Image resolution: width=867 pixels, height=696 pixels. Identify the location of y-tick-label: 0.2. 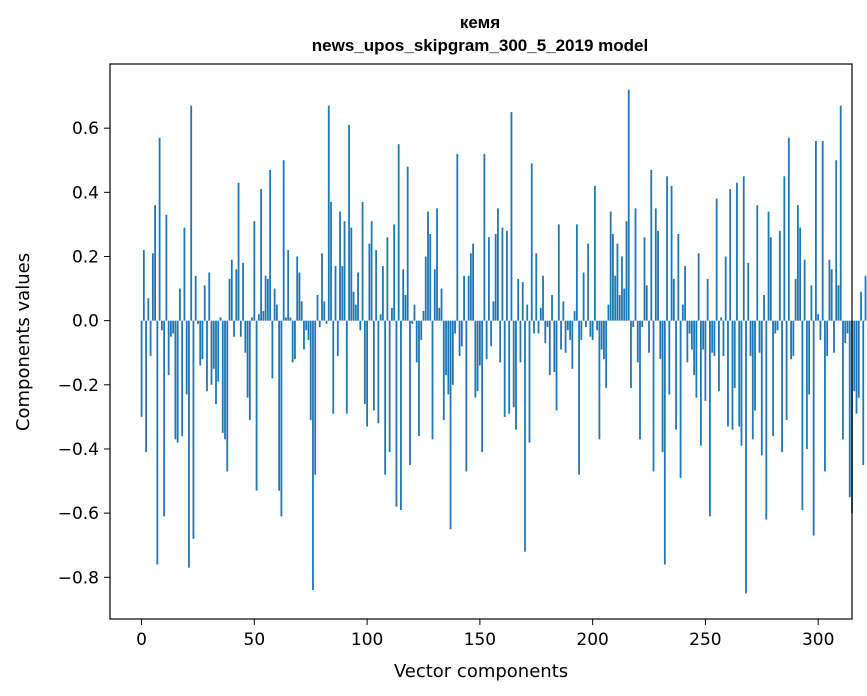
(85, 257).